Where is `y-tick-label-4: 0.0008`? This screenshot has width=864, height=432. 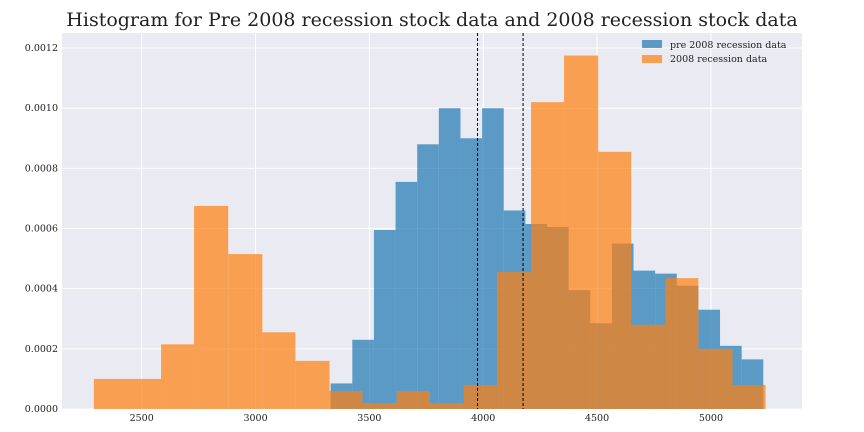
y-tick-label-4: 0.0008 is located at coordinates (41, 168).